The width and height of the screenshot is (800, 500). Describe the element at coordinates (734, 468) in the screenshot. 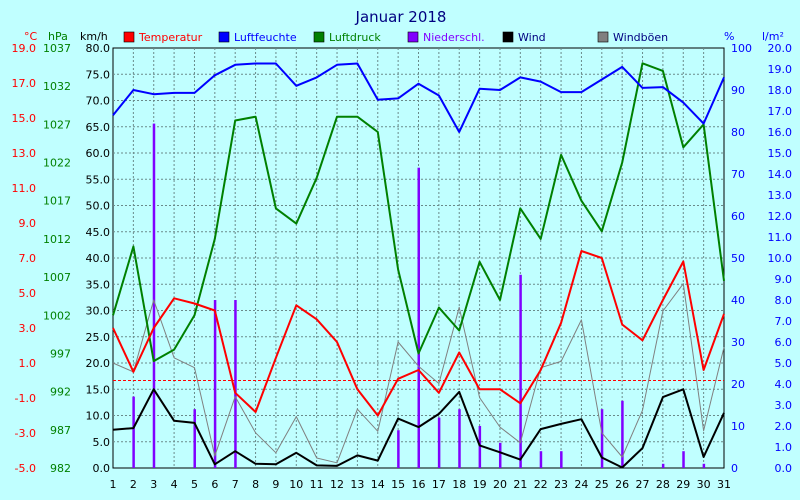

I see `humidity-tick-label: 0` at that location.